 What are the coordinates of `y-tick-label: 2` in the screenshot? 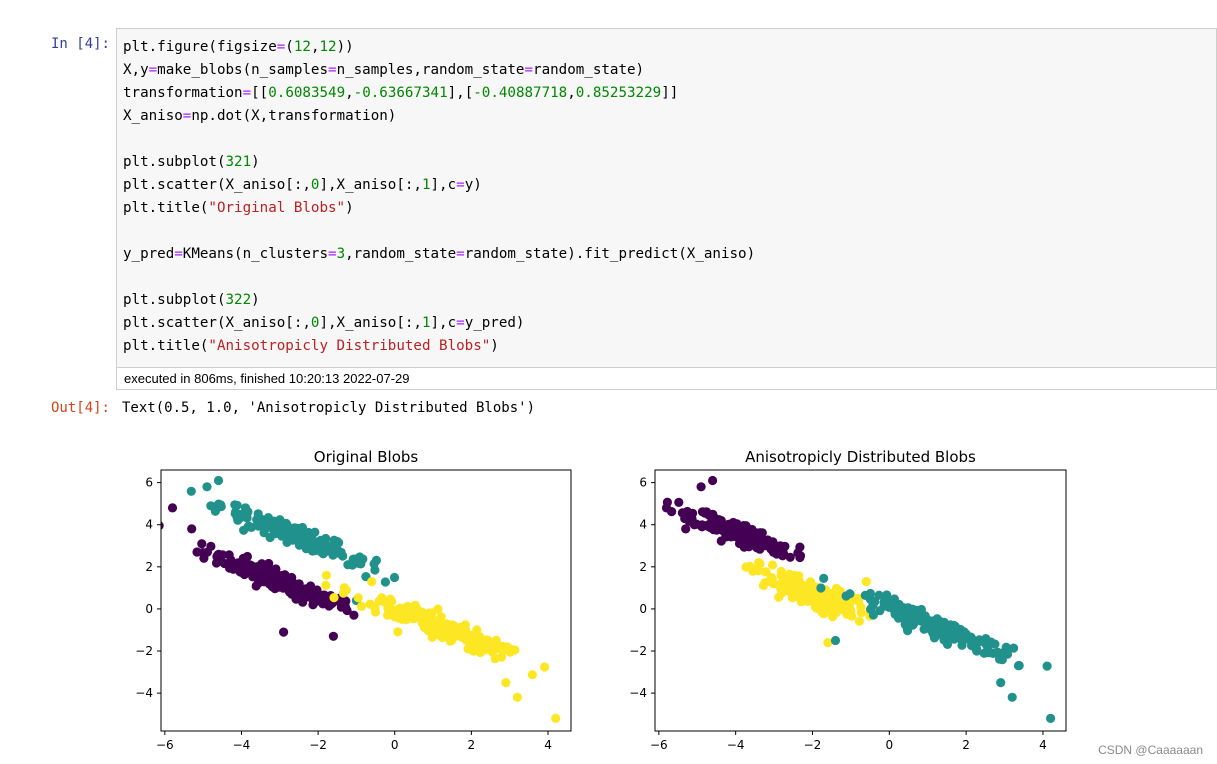 It's located at (643, 567).